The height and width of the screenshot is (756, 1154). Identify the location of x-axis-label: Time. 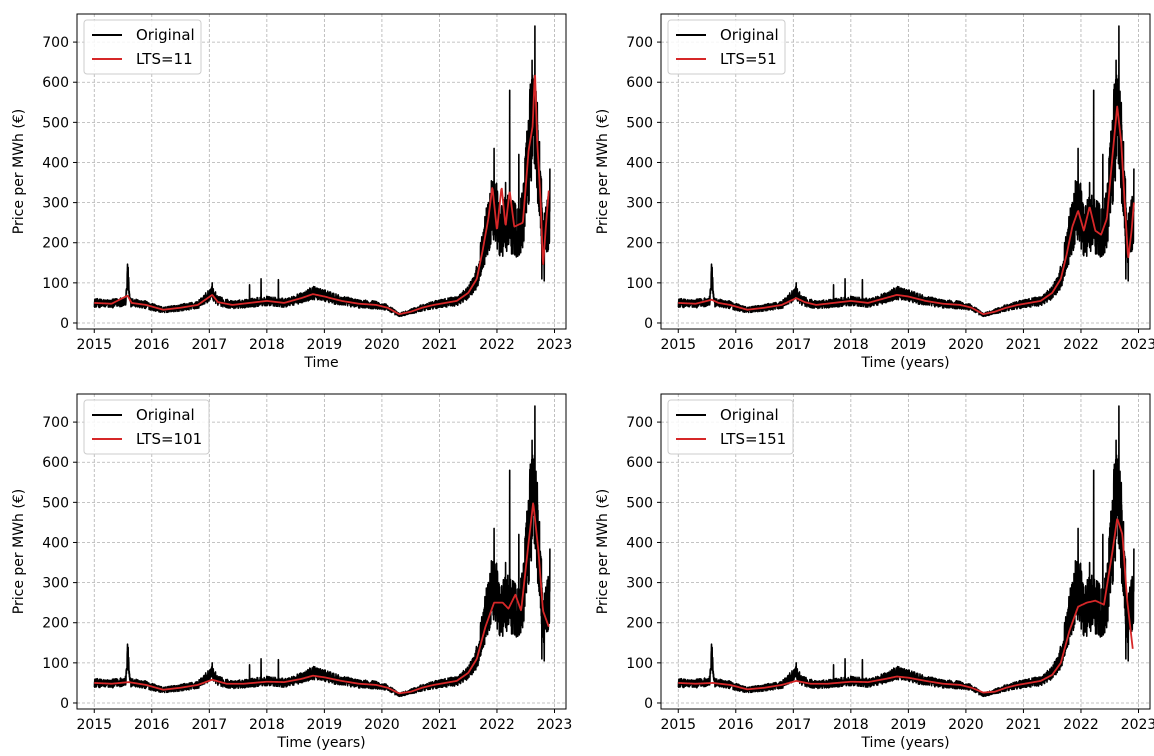
(320, 363).